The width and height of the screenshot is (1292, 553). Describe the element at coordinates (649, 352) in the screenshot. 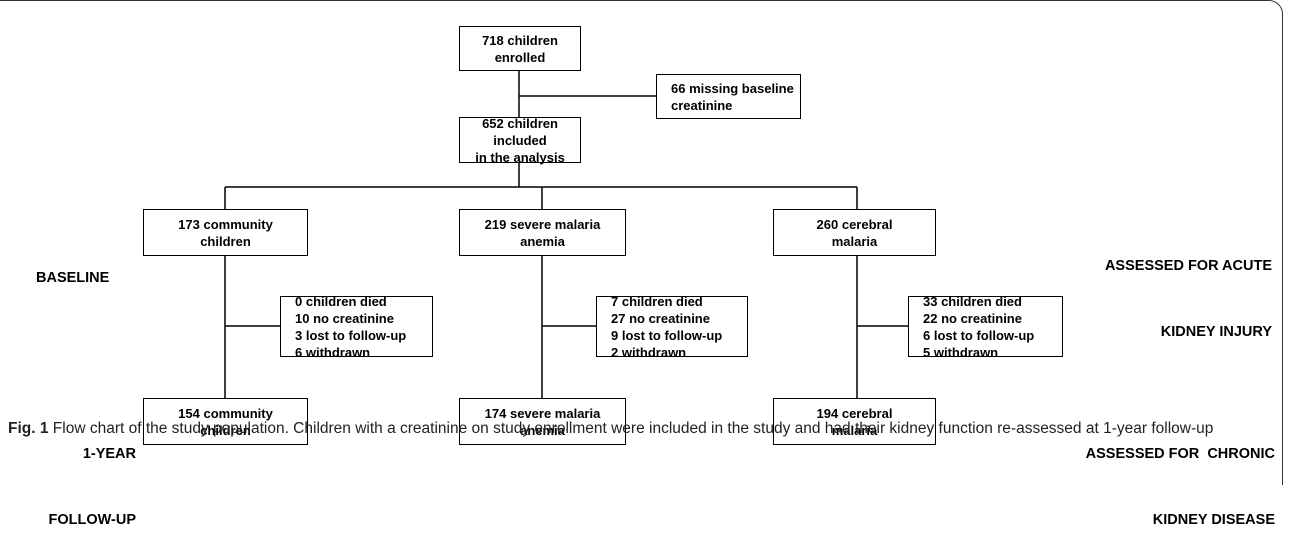

I see `node-text: 2 withdrawn` at that location.